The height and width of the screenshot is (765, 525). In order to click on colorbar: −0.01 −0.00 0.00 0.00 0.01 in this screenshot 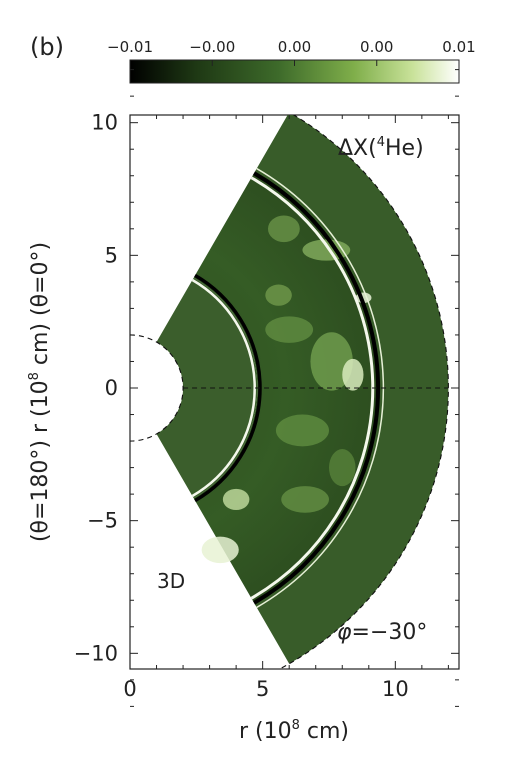, I will do `click(291, 61)`.